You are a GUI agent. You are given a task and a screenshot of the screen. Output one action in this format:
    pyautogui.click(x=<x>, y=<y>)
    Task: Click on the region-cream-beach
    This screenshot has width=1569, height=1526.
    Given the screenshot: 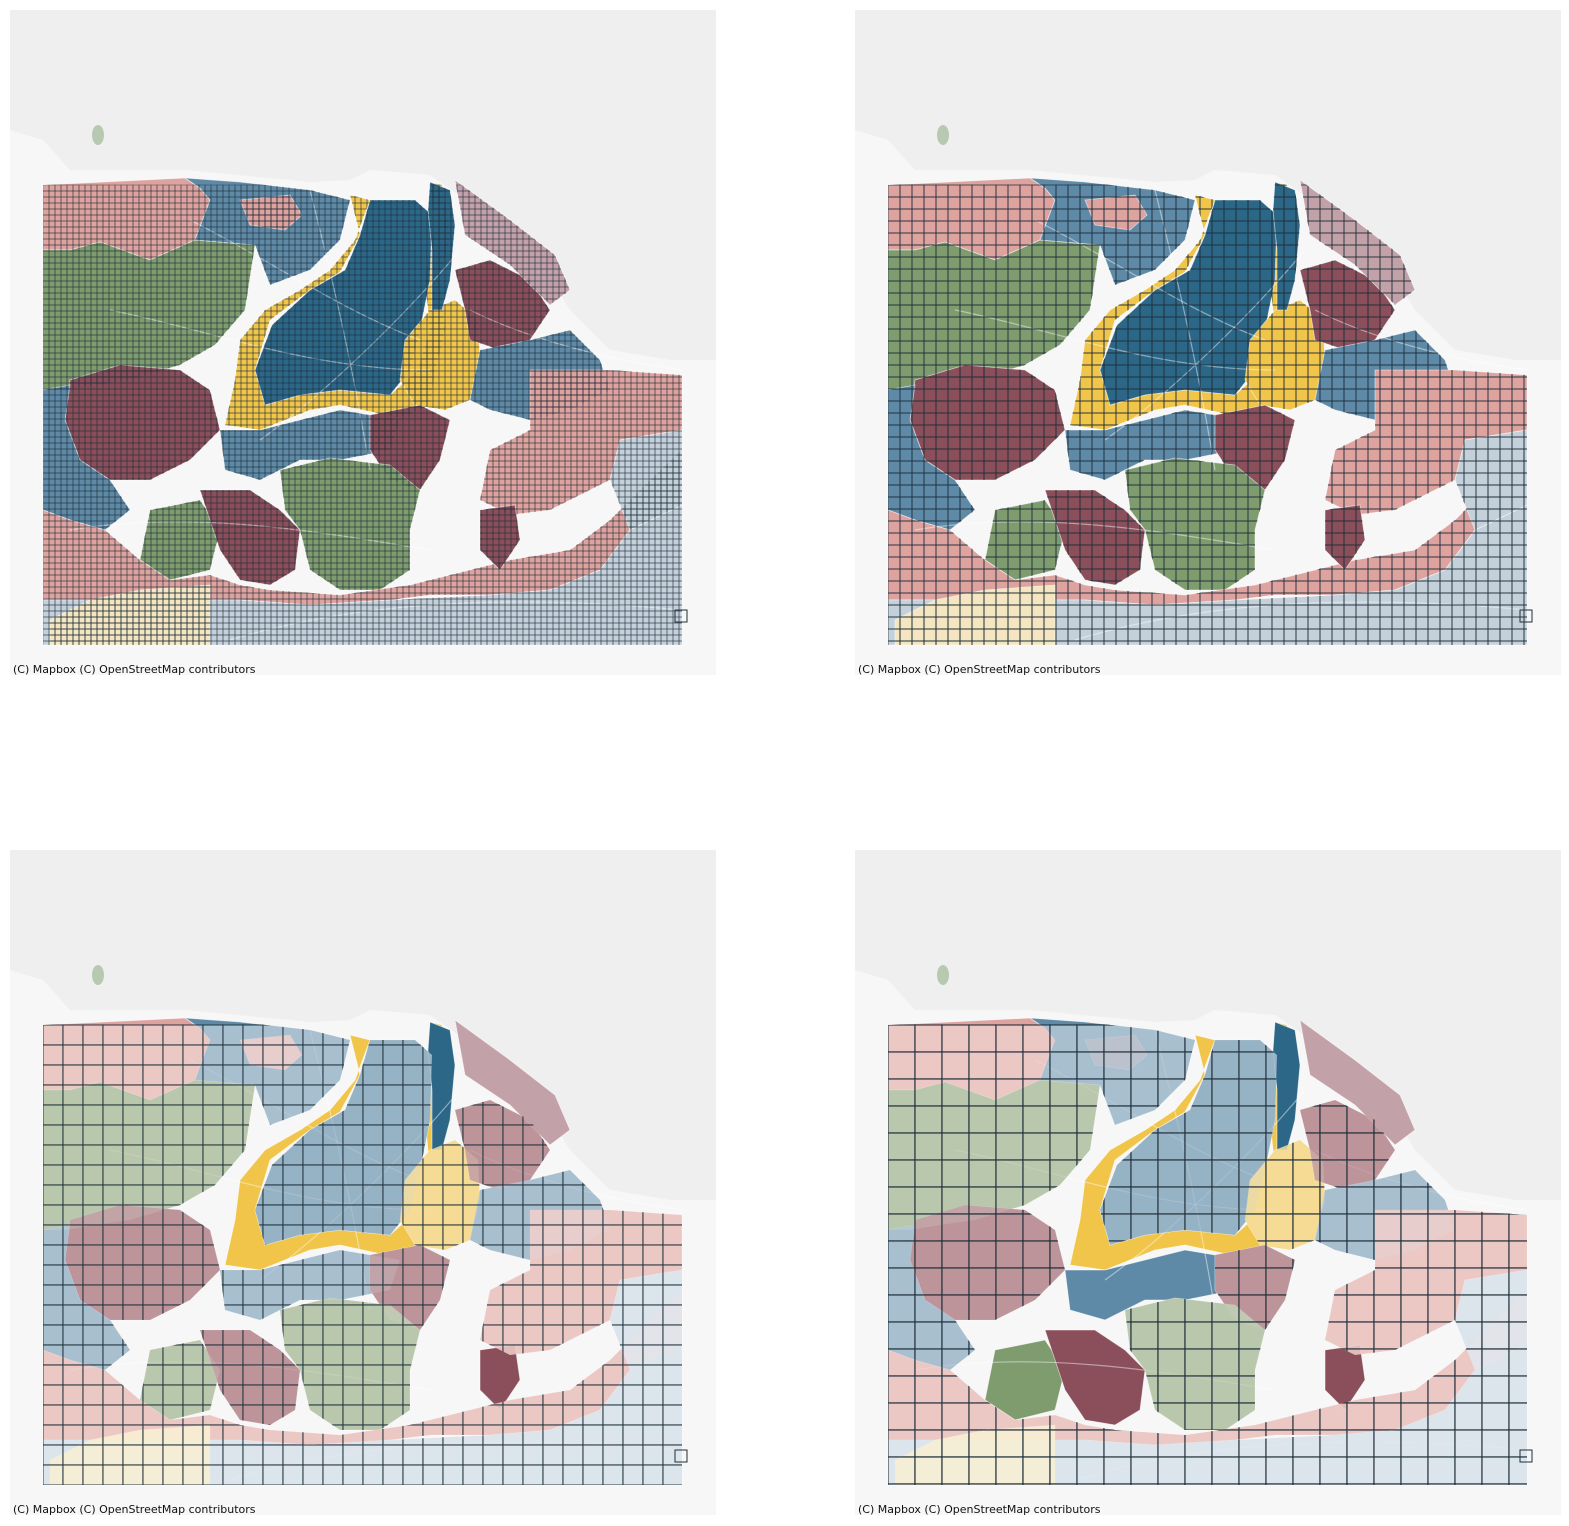 What is the action you would take?
    pyautogui.click(x=130, y=615)
    